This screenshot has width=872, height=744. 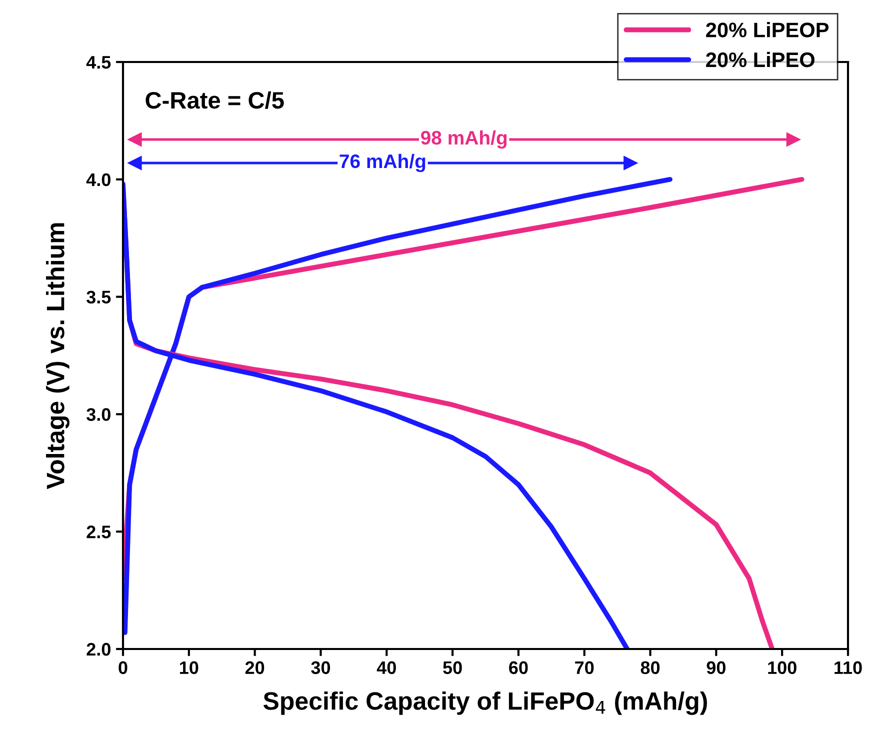 I want to click on x-tick-label: 90, so click(x=716, y=667).